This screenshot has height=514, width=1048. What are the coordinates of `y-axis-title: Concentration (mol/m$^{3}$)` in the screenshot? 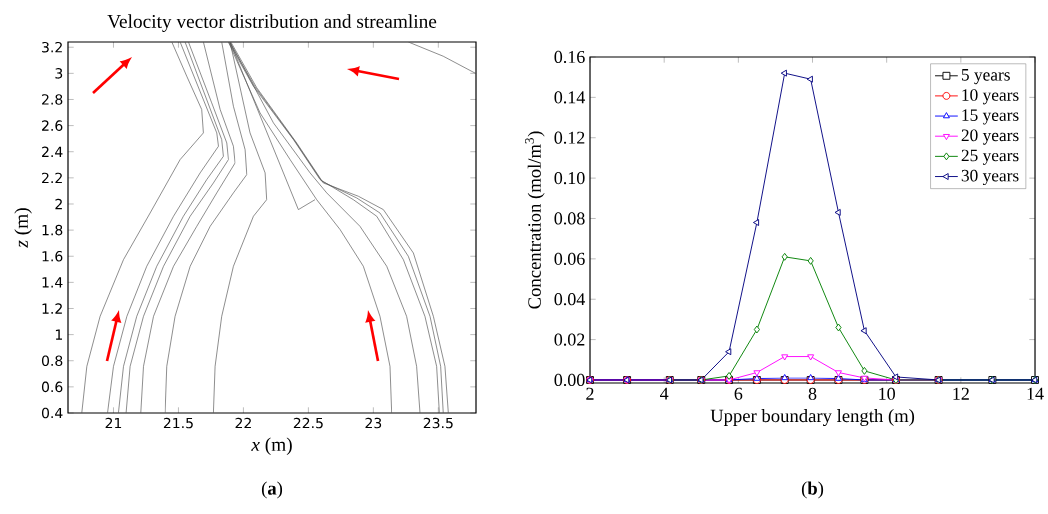 It's located at (535, 220).